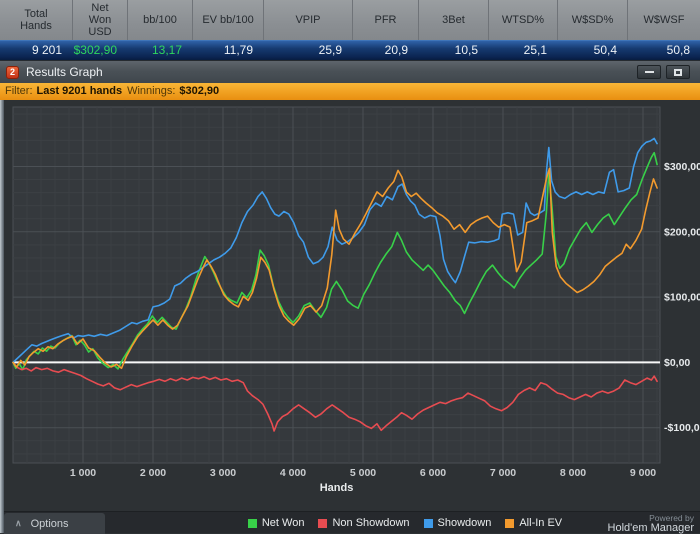 This screenshot has height=534, width=700. What do you see at coordinates (2, 316) in the screenshot?
I see `window-left-border` at bounding box center [2, 316].